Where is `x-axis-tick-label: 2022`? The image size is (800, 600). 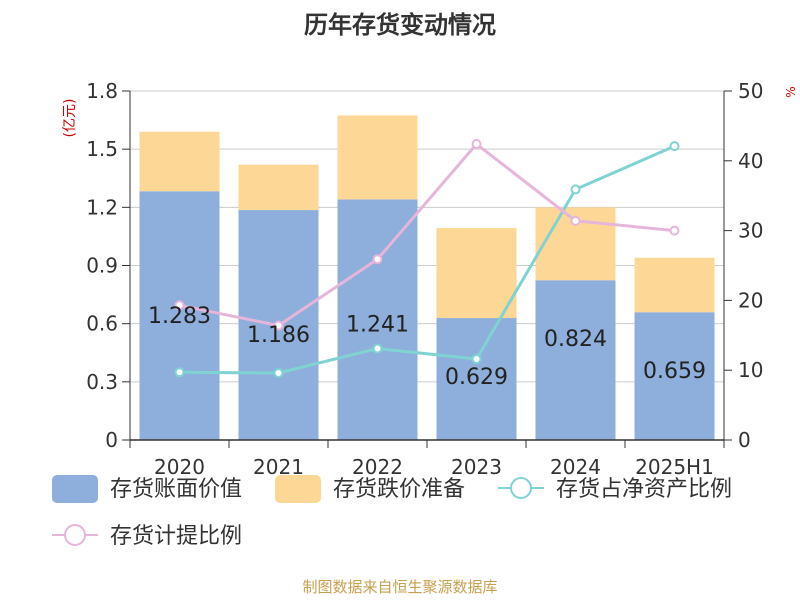
x-axis-tick-label: 2022 is located at coordinates (377, 467).